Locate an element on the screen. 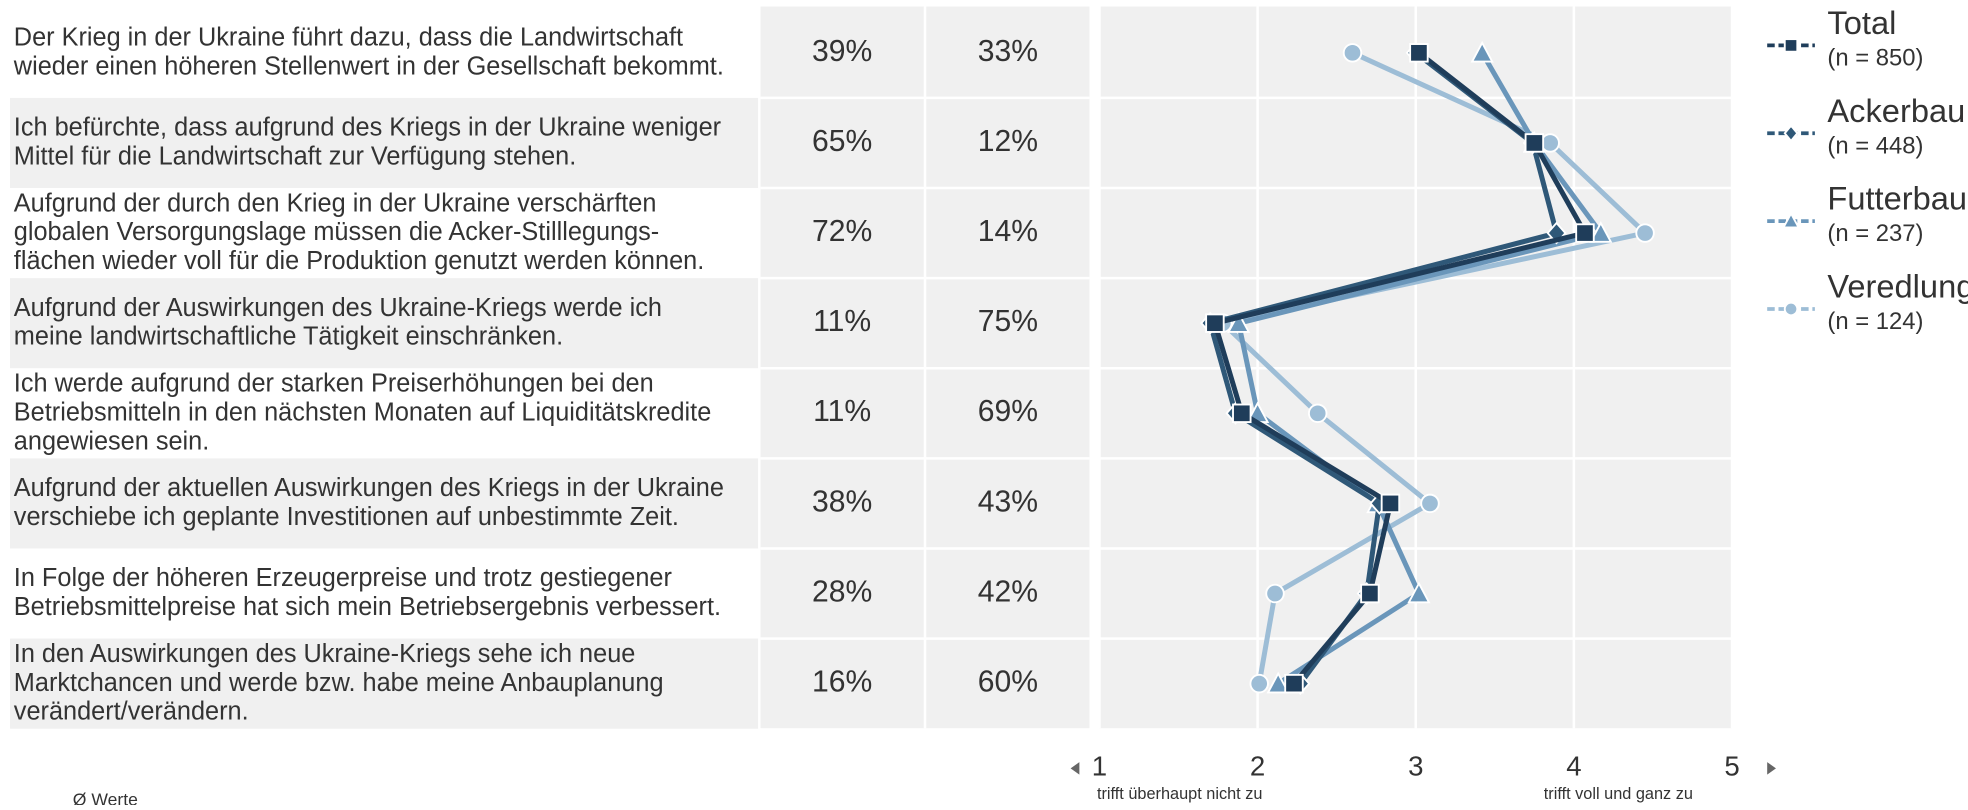 This screenshot has width=1968, height=810. percent-label: 16% is located at coordinates (842, 682).